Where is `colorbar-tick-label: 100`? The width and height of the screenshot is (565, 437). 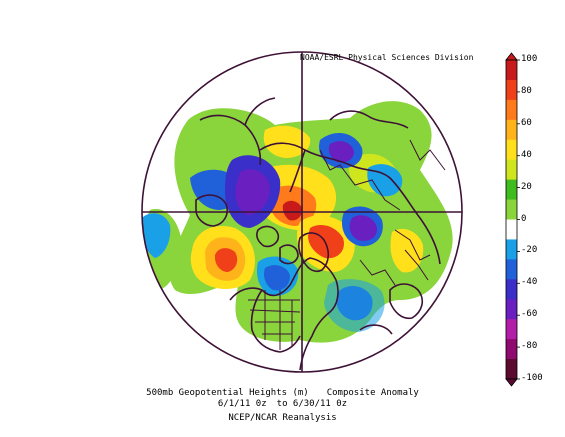
colorbar-tick-label: 100 is located at coordinates (529, 59).